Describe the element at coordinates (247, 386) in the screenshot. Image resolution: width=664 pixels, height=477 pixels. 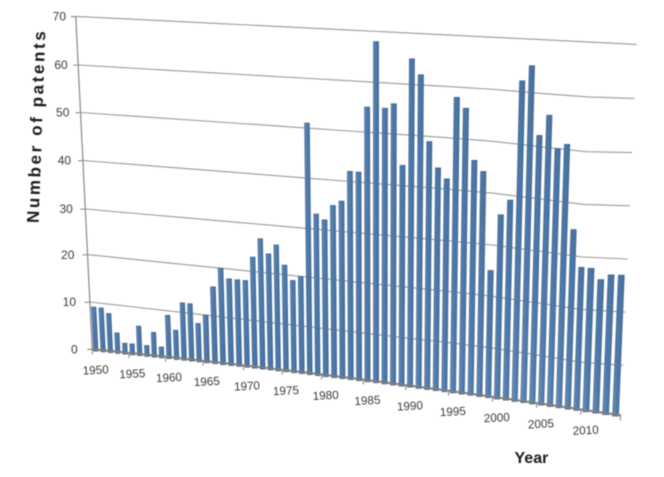
I see `svg-text: 1970` at that location.